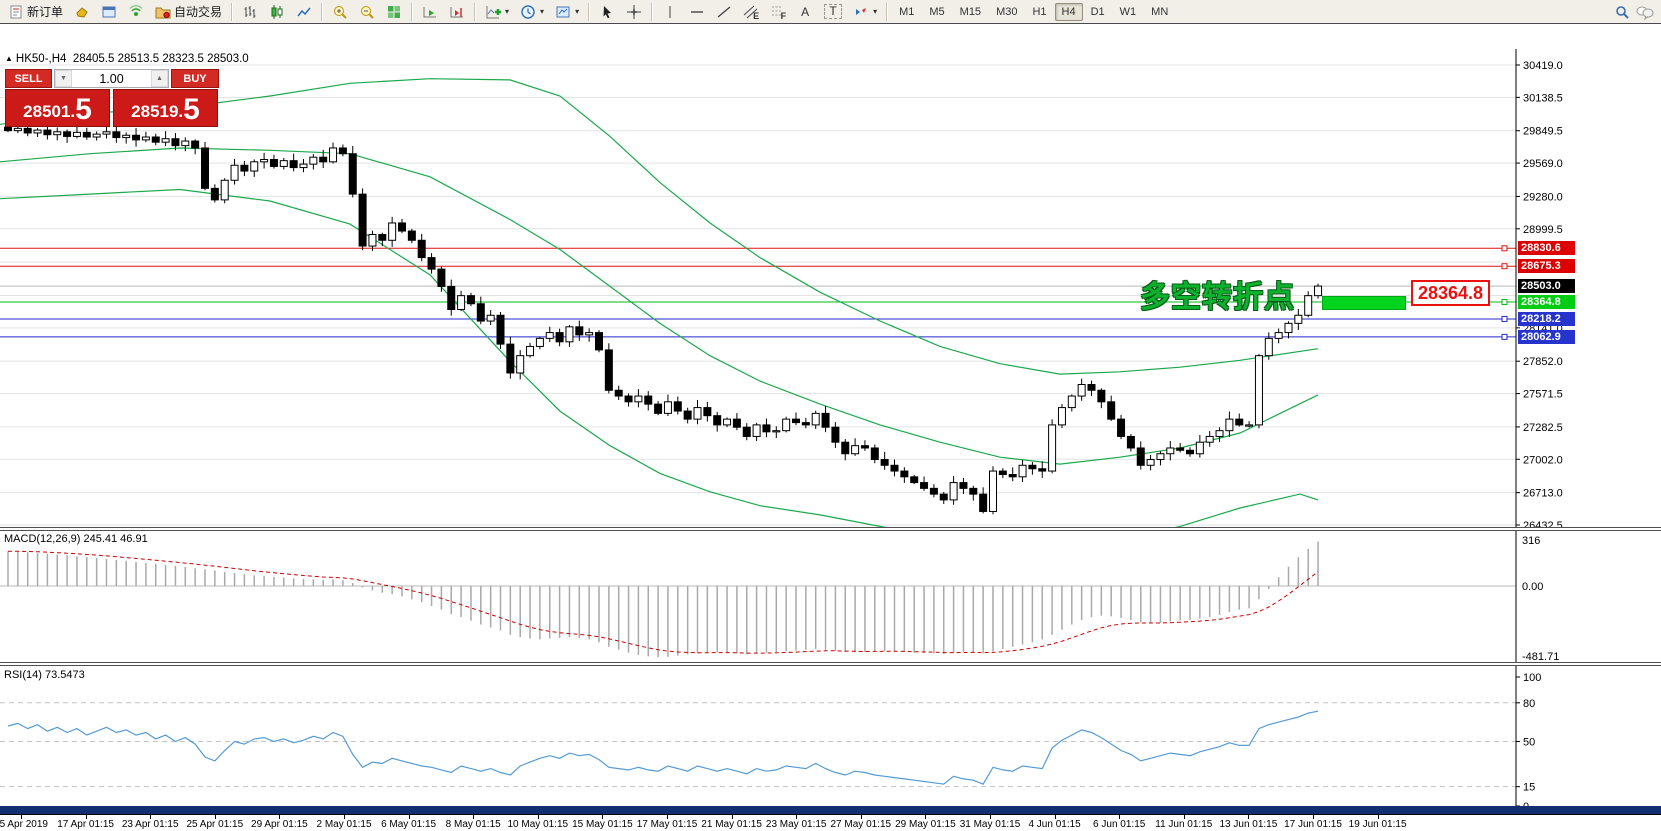 The image size is (1661, 831). Describe the element at coordinates (457, 12) in the screenshot. I see `chart-shift-button` at that location.